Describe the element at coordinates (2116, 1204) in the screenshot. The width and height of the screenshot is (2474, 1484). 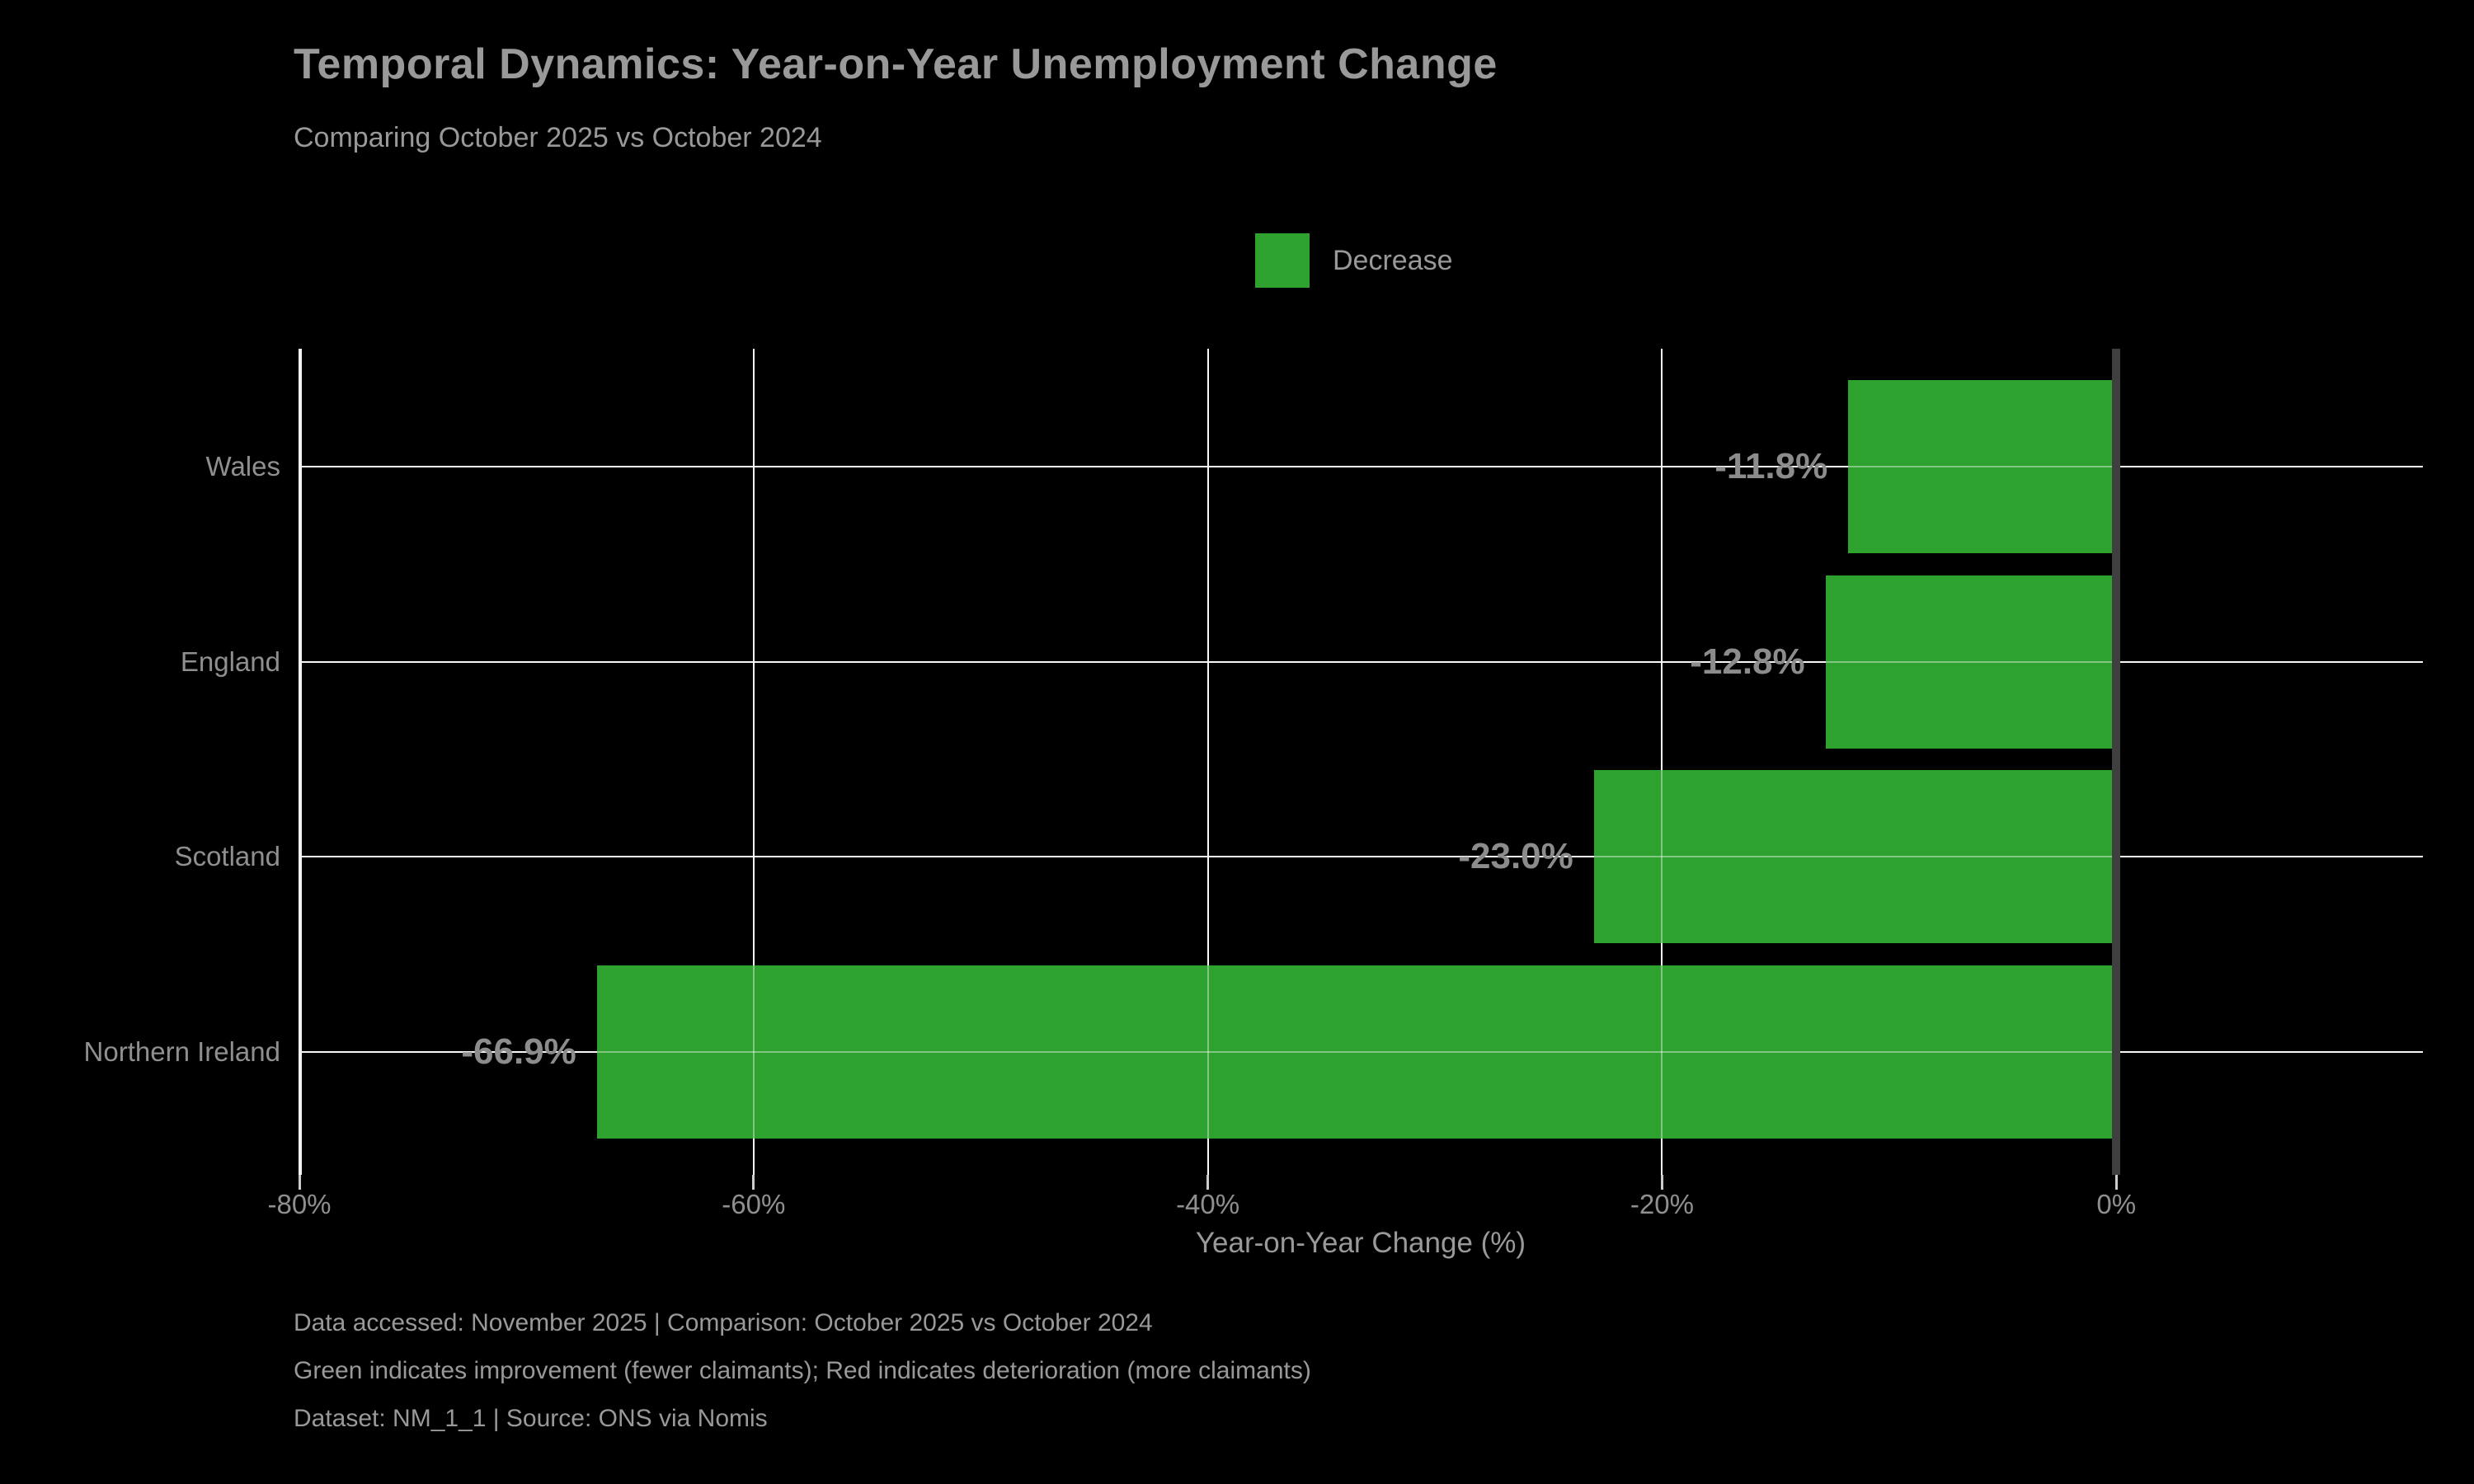
I see `x-tick-label: 0%` at that location.